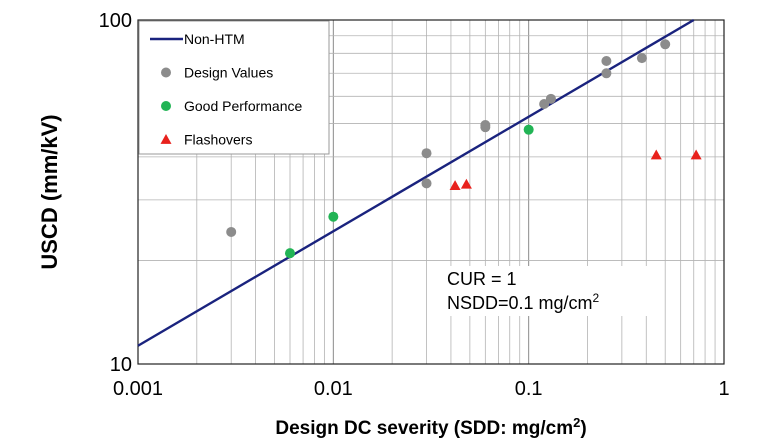 The image size is (768, 443). I want to click on legend-label-flashovers: Flashovers, so click(218, 140).